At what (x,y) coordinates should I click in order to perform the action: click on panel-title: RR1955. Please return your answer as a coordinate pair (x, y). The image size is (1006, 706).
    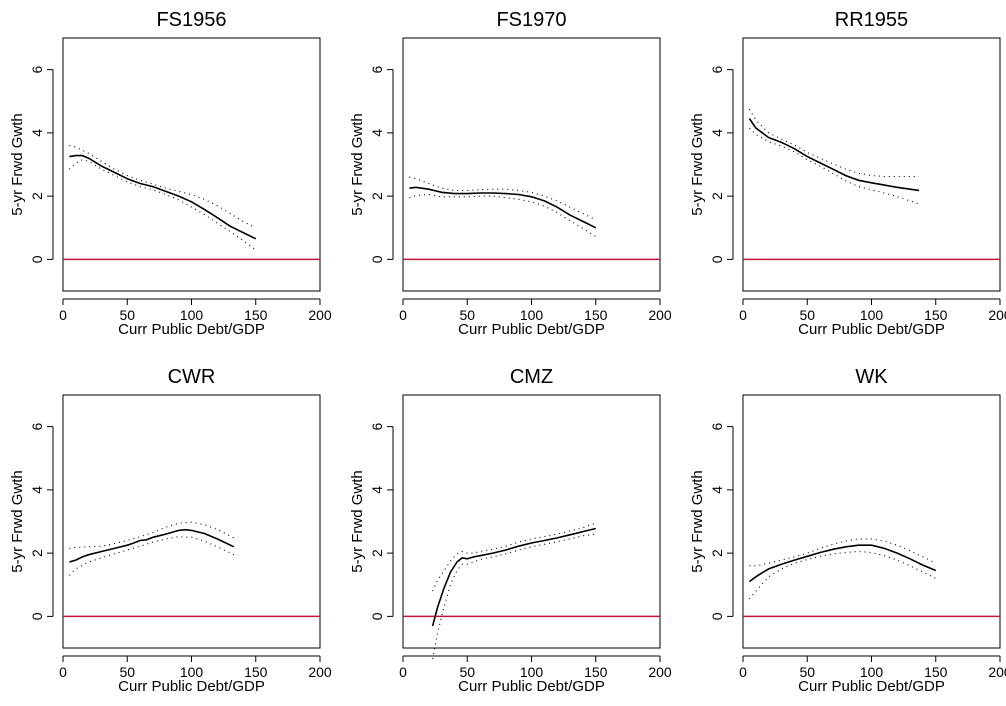
    Looking at the image, I should click on (871, 20).